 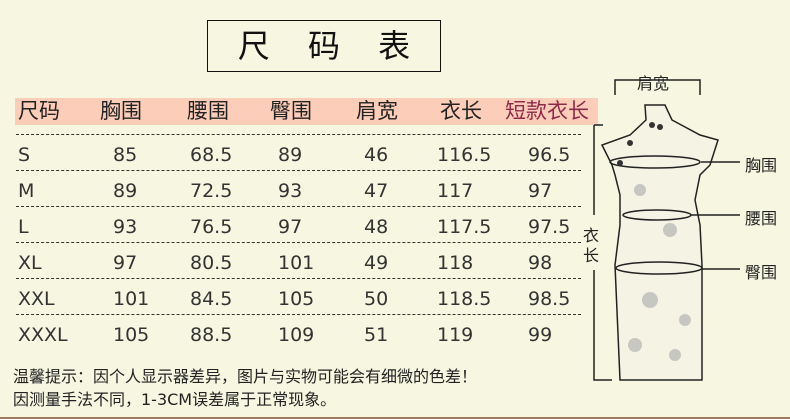 I want to click on cell-size: L, so click(x=23, y=227).